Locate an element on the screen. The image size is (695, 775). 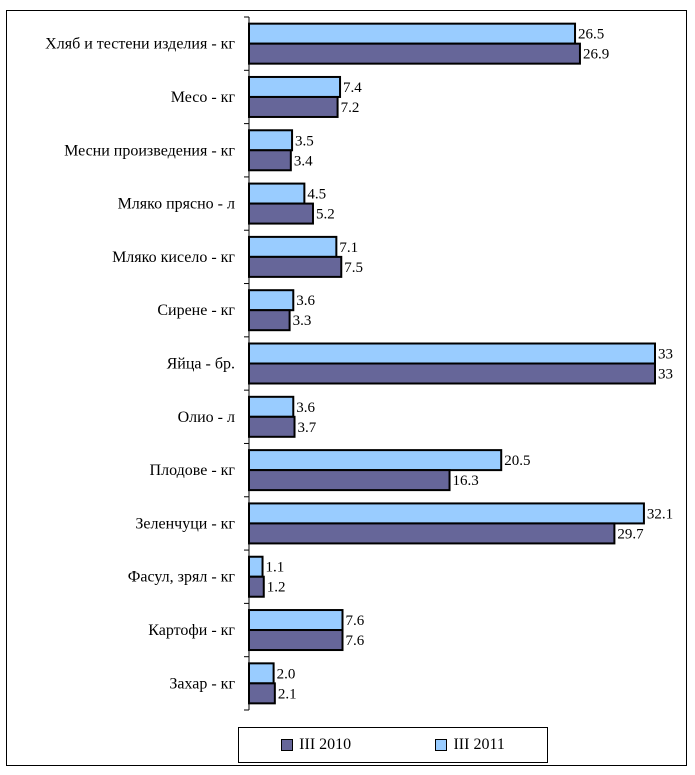
data-label: 4.5 is located at coordinates (316, 195).